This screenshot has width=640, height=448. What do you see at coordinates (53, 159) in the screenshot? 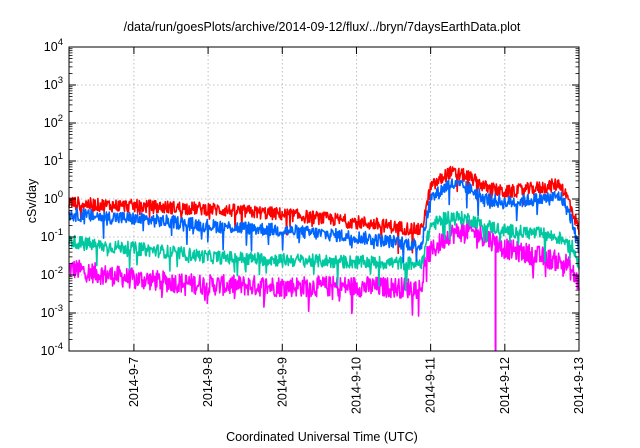
I see `y-tick-label: 10¹` at bounding box center [53, 159].